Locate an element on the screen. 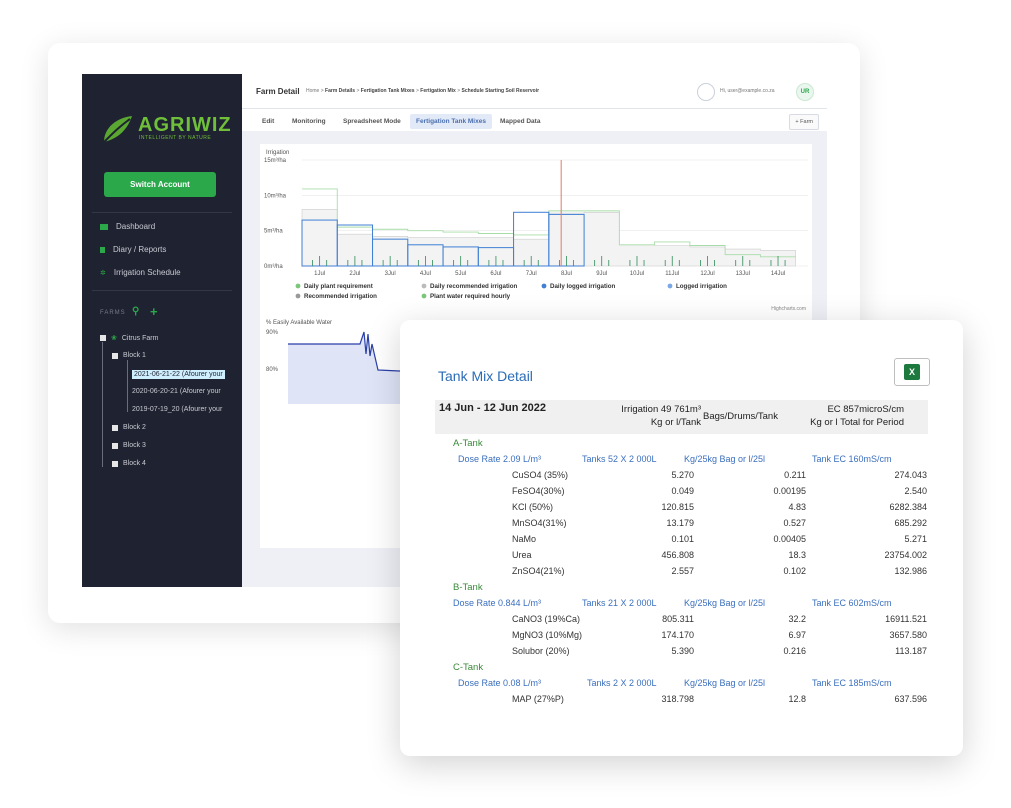  switch-account-button: Switch Account is located at coordinates (160, 184).